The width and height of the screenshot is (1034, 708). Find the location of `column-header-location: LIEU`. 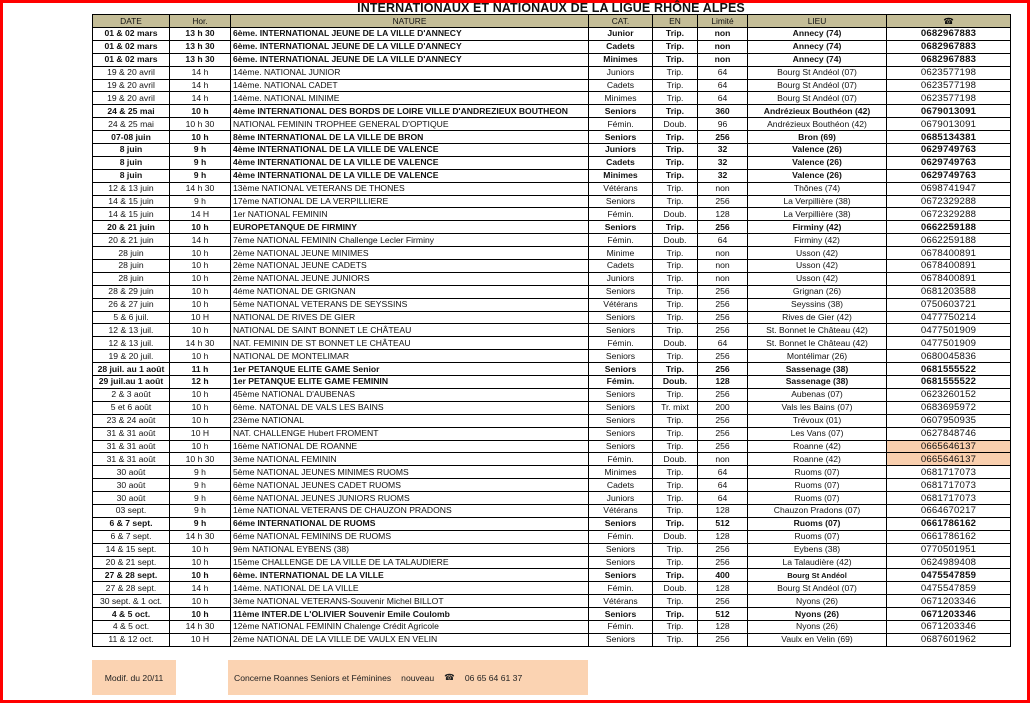

column-header-location: LIEU is located at coordinates (817, 21).